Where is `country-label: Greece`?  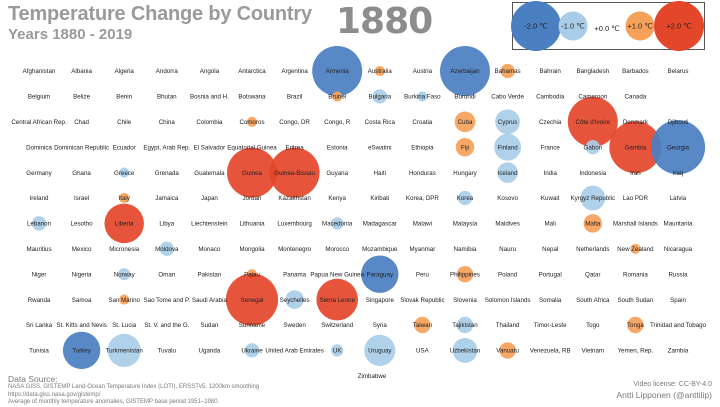
country-label: Greece is located at coordinates (124, 173).